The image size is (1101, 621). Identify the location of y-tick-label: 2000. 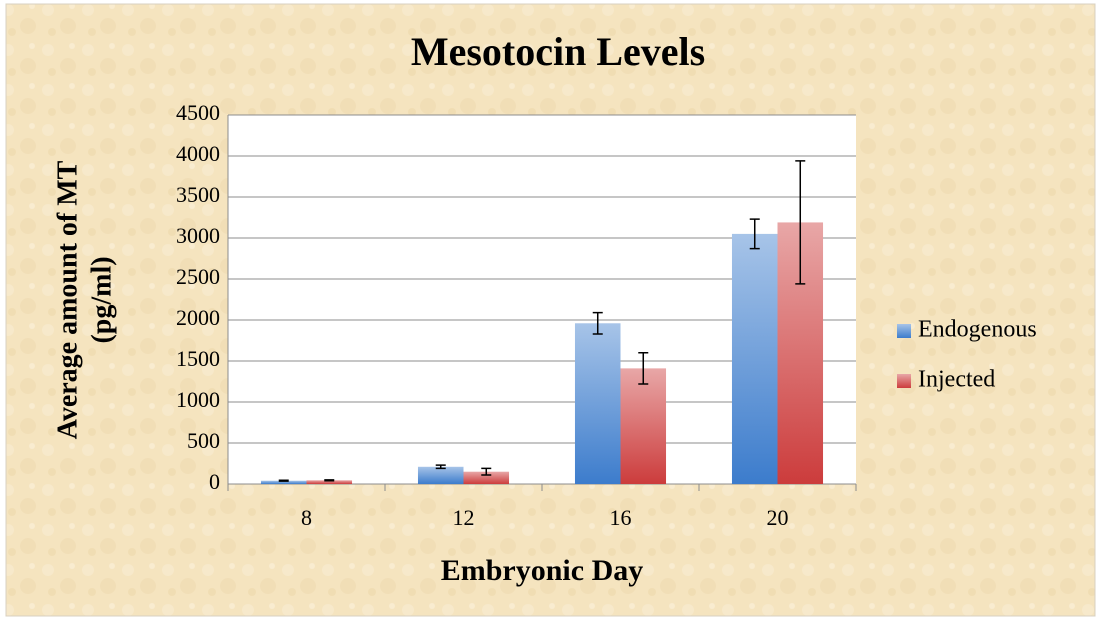
(198, 317).